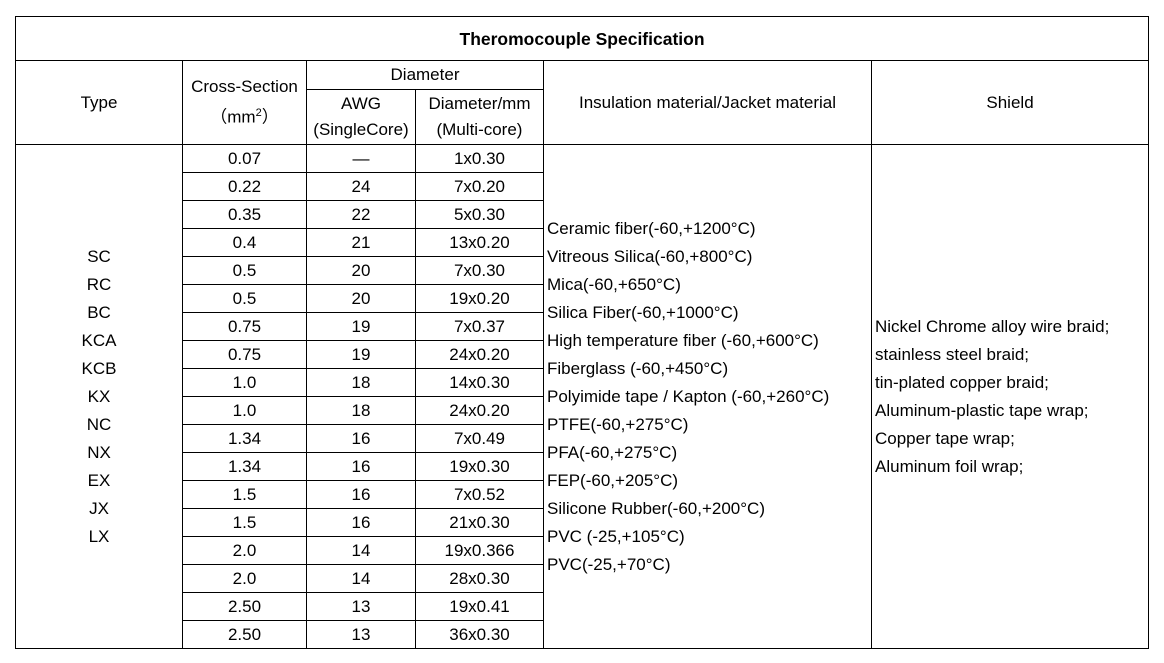  What do you see at coordinates (982, 410) in the screenshot?
I see `shield-item: Aluminum-plastic tape wrap;` at bounding box center [982, 410].